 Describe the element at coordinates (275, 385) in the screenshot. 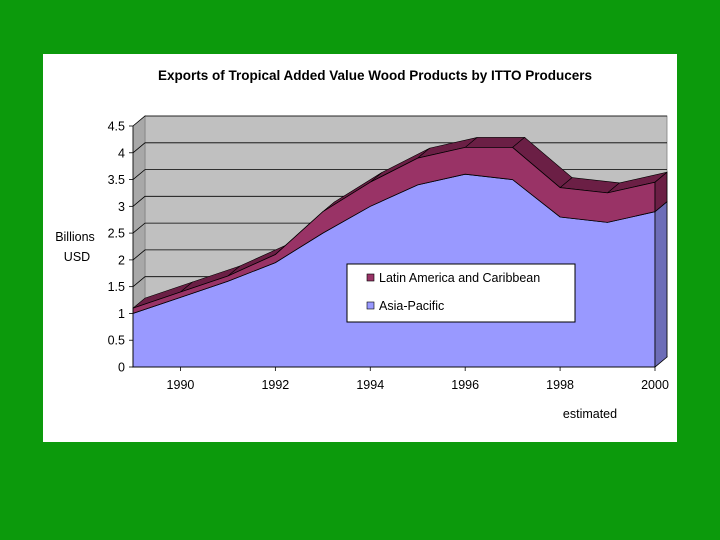

I see `x-tick-label: 1992` at that location.